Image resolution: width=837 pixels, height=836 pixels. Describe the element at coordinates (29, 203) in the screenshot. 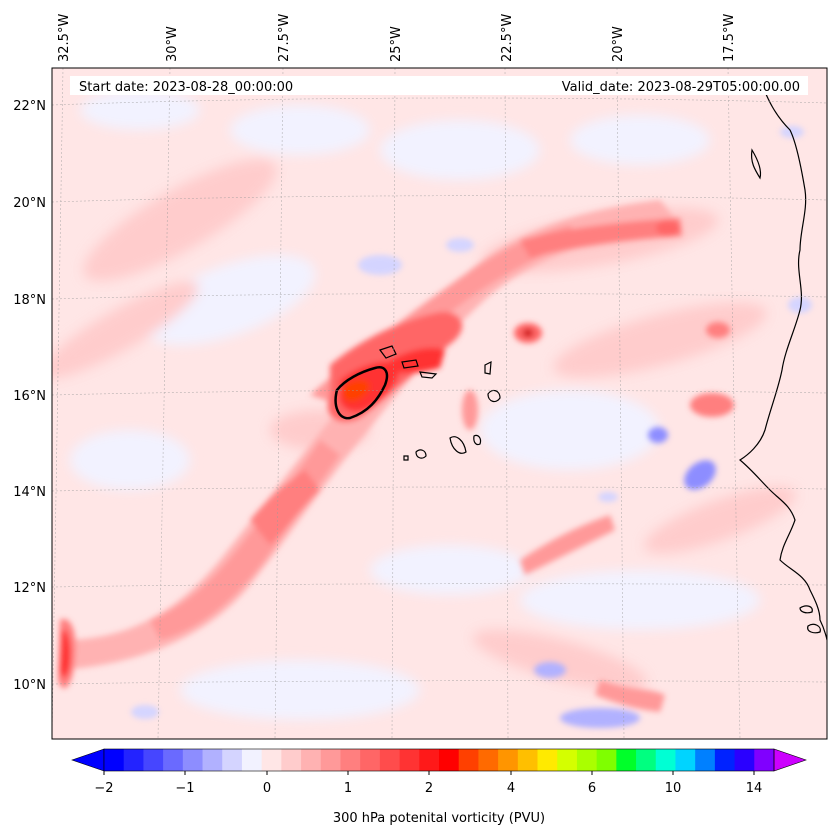

I see `lat-label: 20°N` at that location.